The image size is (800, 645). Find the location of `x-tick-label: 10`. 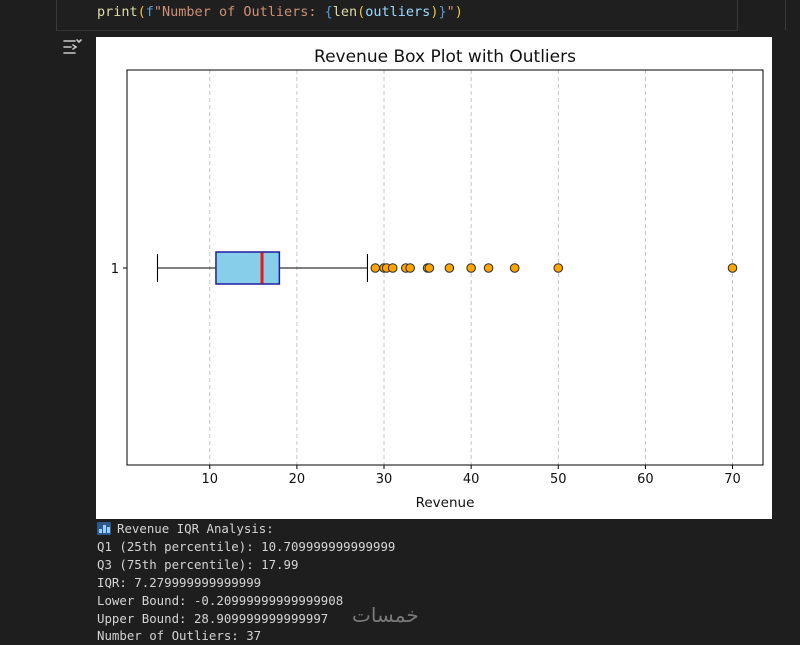

x-tick-label: 10 is located at coordinates (209, 479).